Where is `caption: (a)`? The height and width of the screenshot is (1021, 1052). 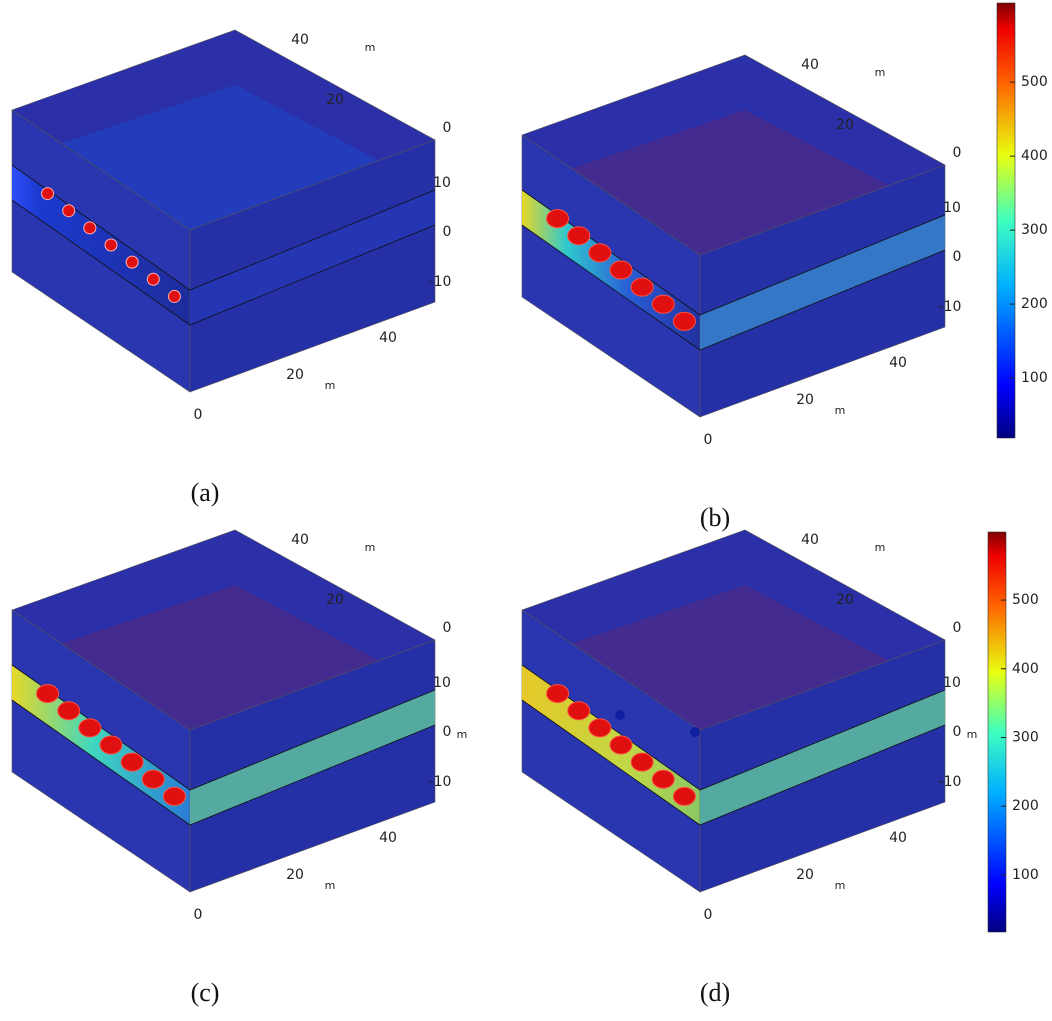
caption: (a) is located at coordinates (205, 492).